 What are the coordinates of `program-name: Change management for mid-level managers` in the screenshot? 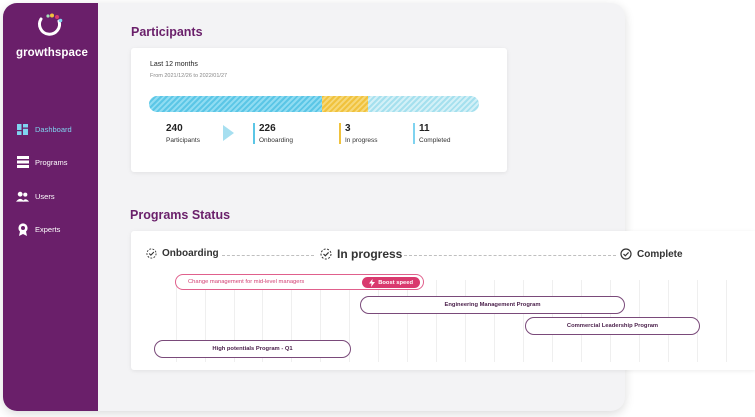 It's located at (246, 282).